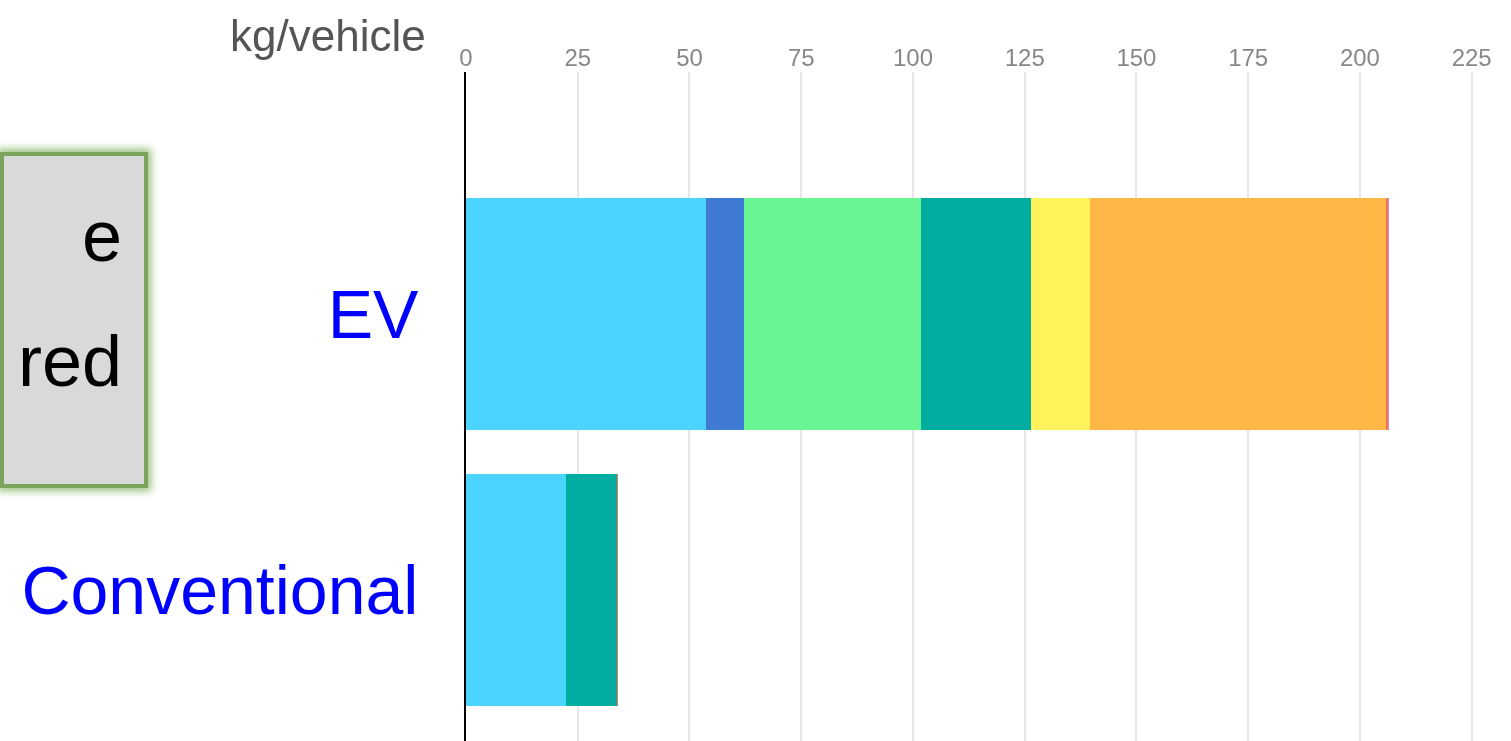 This screenshot has width=1511, height=741. I want to click on x-tick-label: 0, so click(466, 58).